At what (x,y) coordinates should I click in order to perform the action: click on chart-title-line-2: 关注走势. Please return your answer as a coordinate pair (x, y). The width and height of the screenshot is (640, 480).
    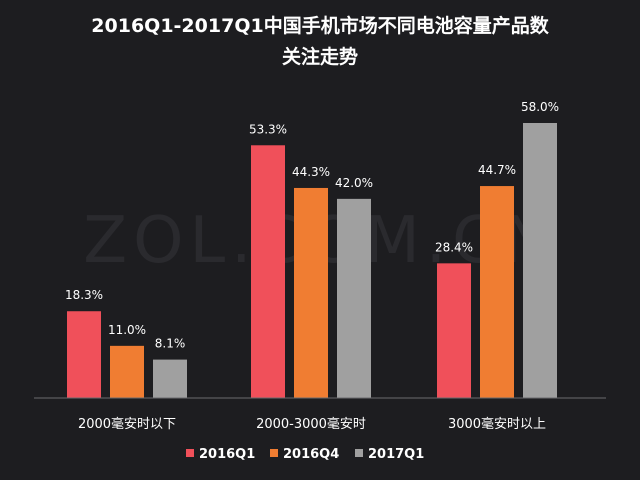
    Looking at the image, I should click on (320, 56).